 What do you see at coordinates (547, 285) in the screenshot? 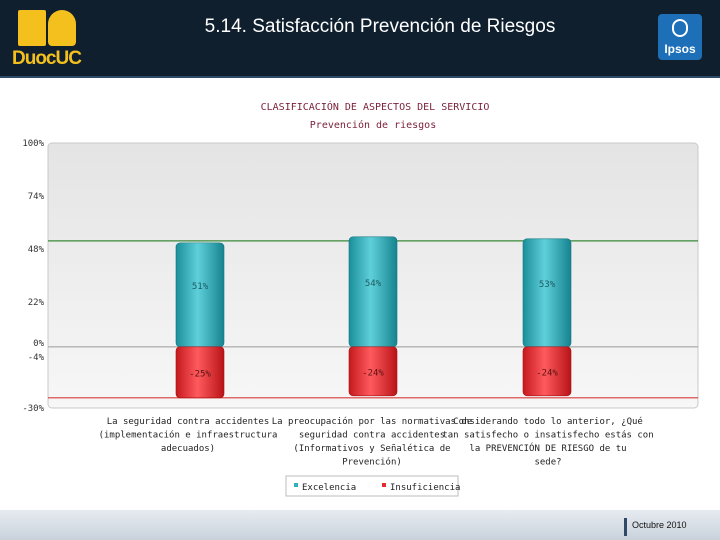
I see `bar-value-label: 53%` at bounding box center [547, 285].